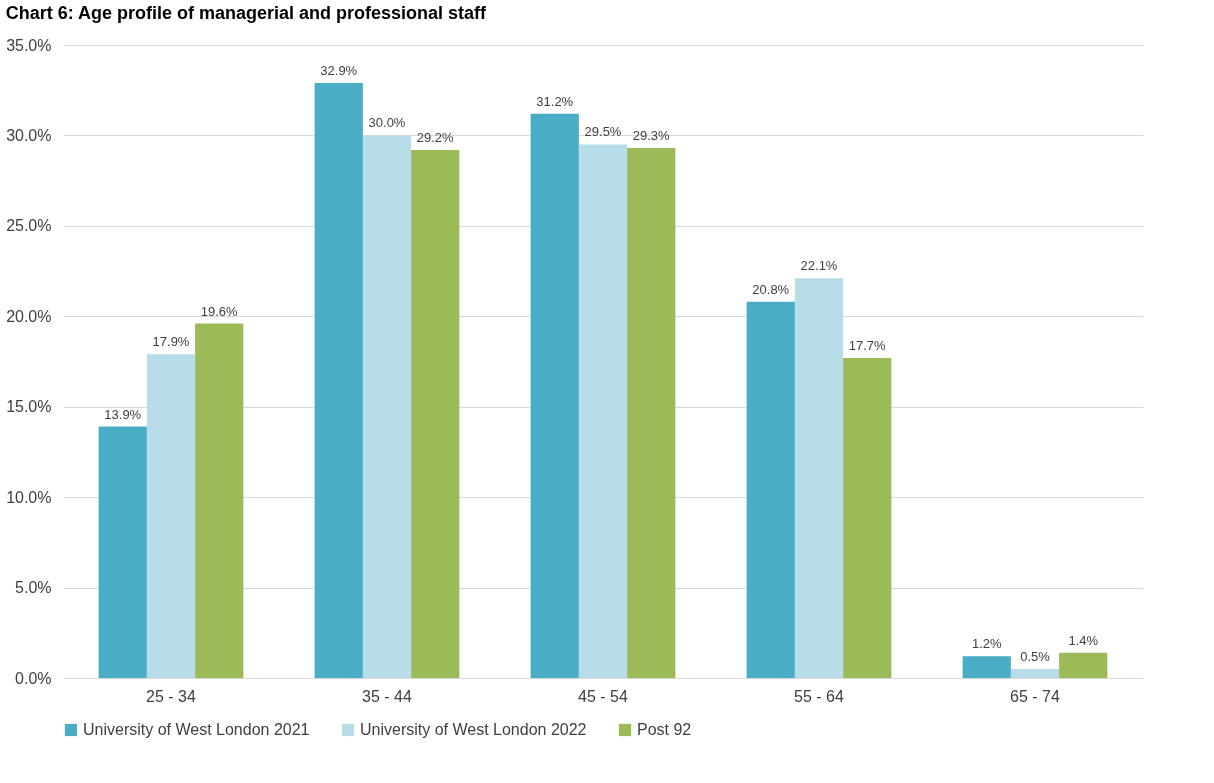 Image resolution: width=1214 pixels, height=783 pixels. What do you see at coordinates (603, 696) in the screenshot?
I see `x-tick-label: 45 - 54` at bounding box center [603, 696].